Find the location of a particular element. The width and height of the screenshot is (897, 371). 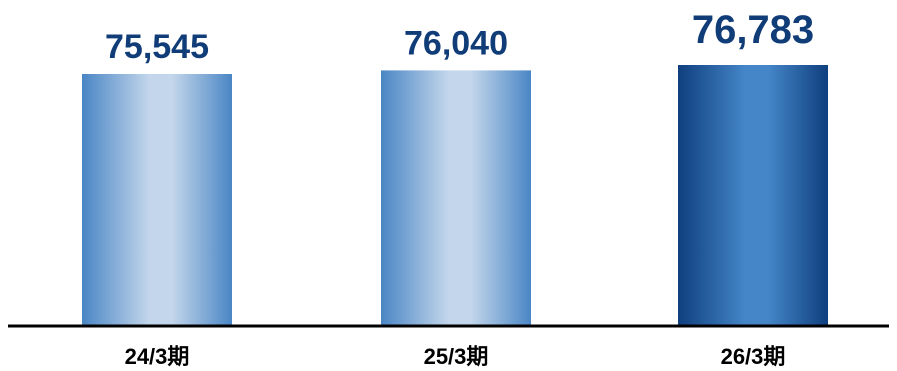

bar-25/3期 is located at coordinates (456, 198).